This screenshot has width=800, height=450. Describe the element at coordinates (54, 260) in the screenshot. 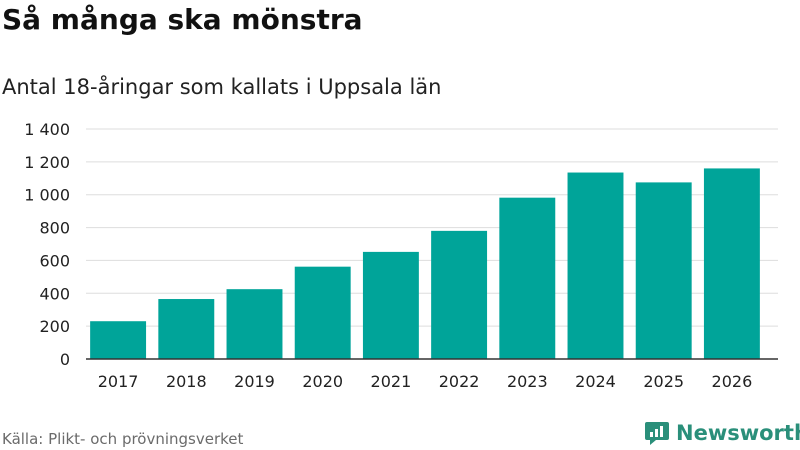

I see `y-tick-label: 600` at that location.